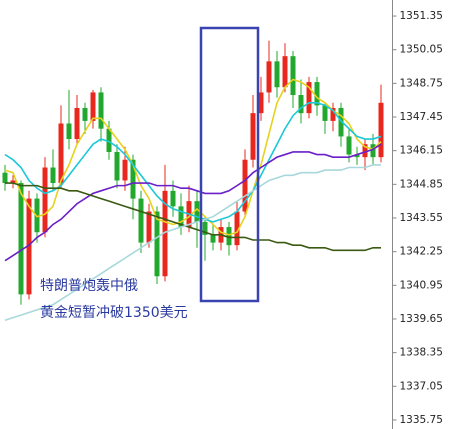  I want to click on y-tick-label: 1348.75, so click(421, 83).